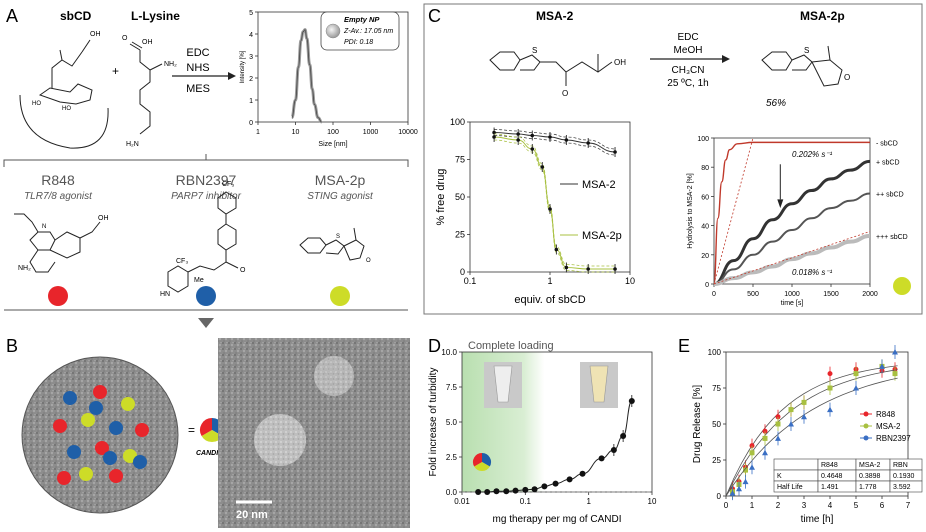 The width and height of the screenshot is (926, 532). Describe the element at coordinates (462, 501) in the screenshot. I see `x-tick-label: 0.01` at that location.